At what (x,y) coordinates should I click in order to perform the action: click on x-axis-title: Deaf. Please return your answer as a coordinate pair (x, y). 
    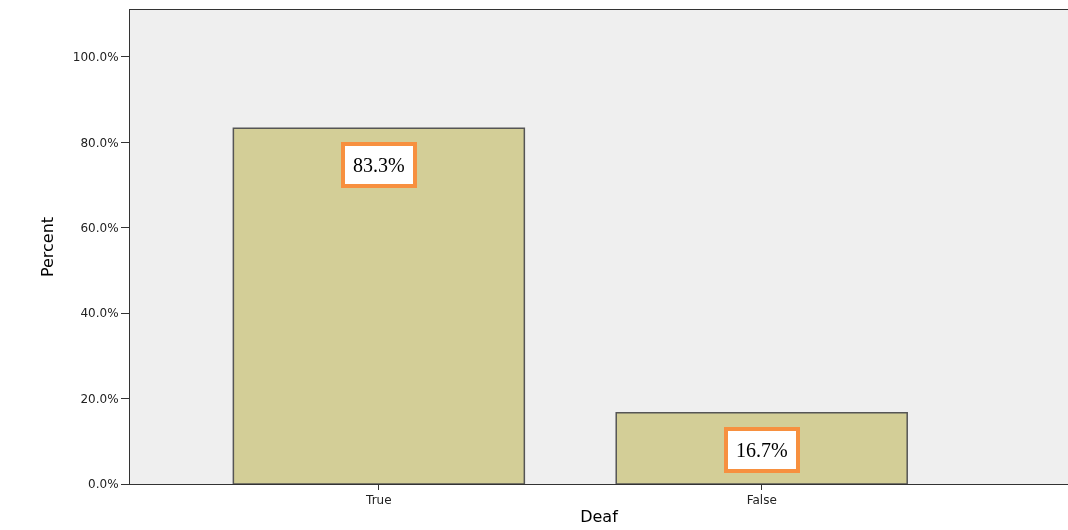
    Looking at the image, I should click on (599, 517).